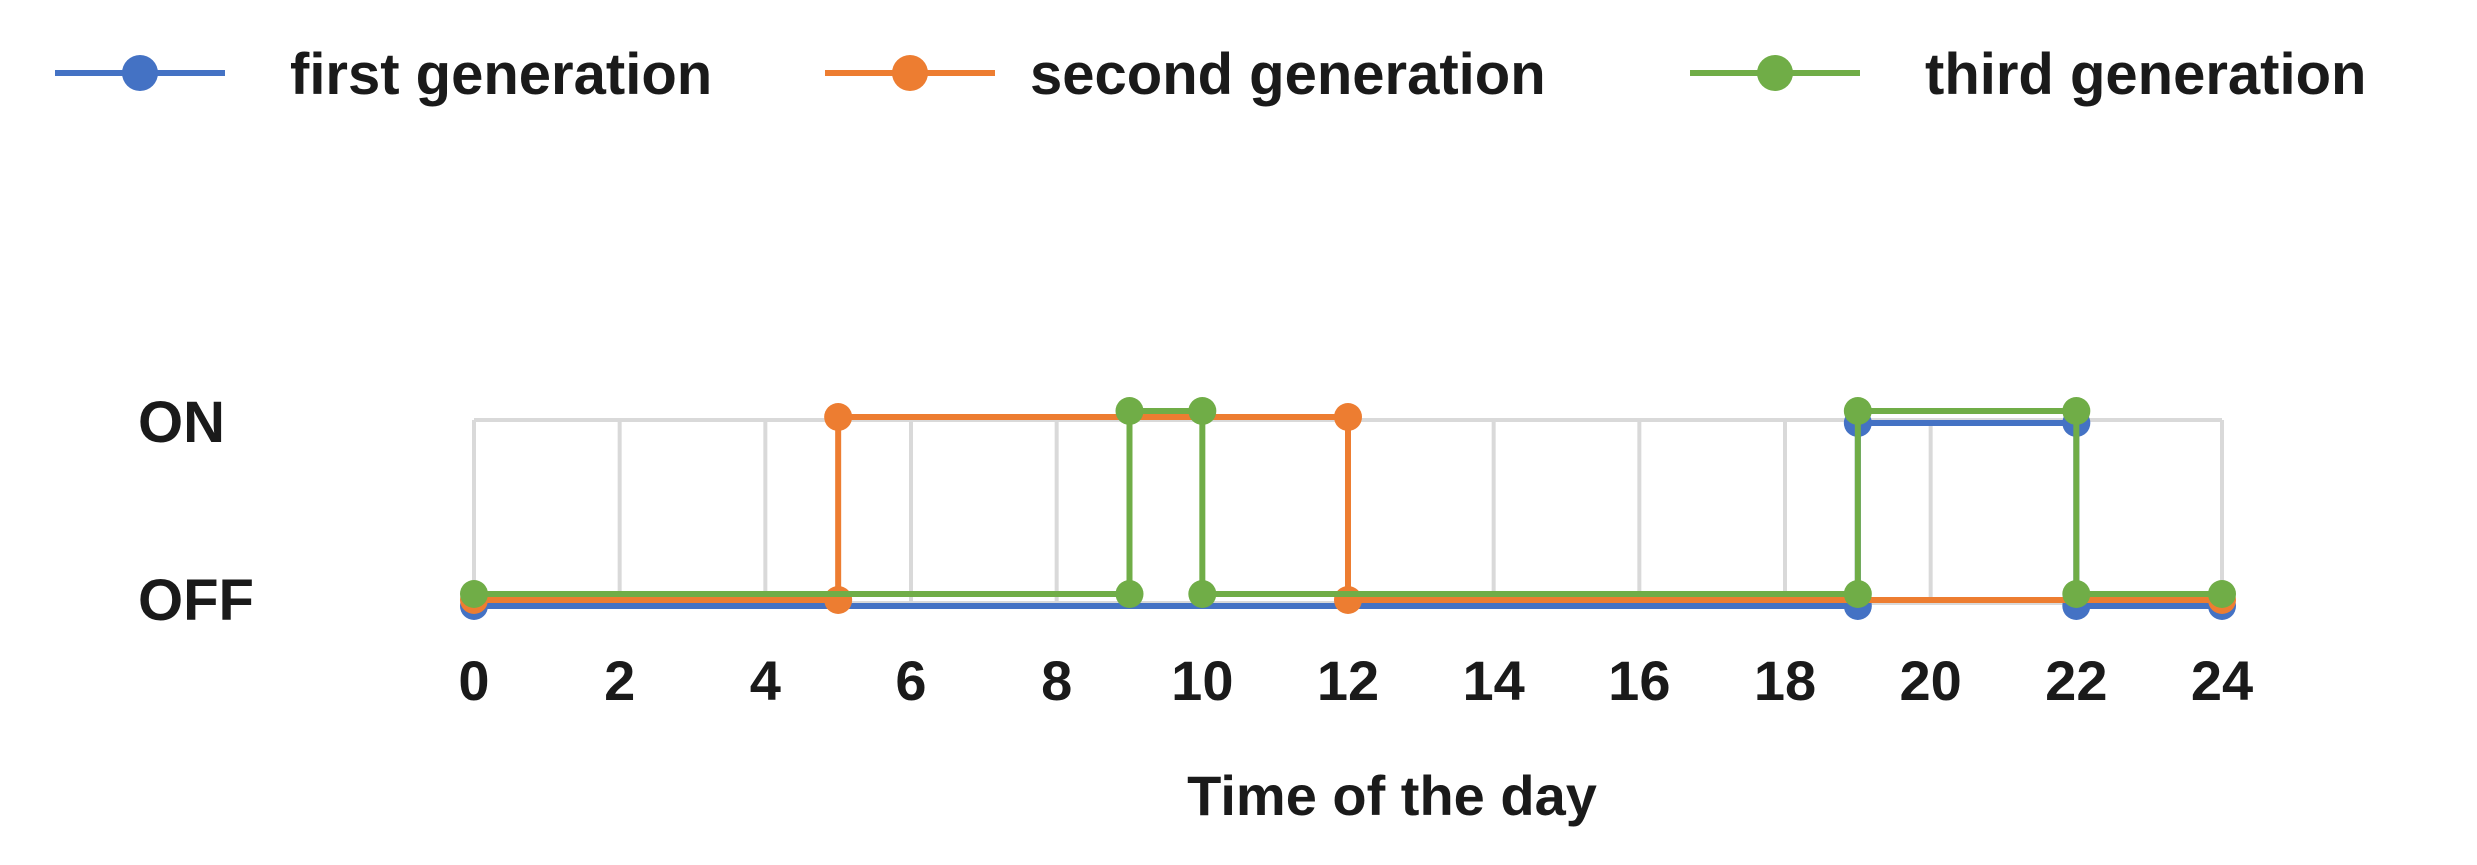 The image size is (2477, 865). What do you see at coordinates (910, 680) in the screenshot?
I see `x-tick-label: 6` at bounding box center [910, 680].